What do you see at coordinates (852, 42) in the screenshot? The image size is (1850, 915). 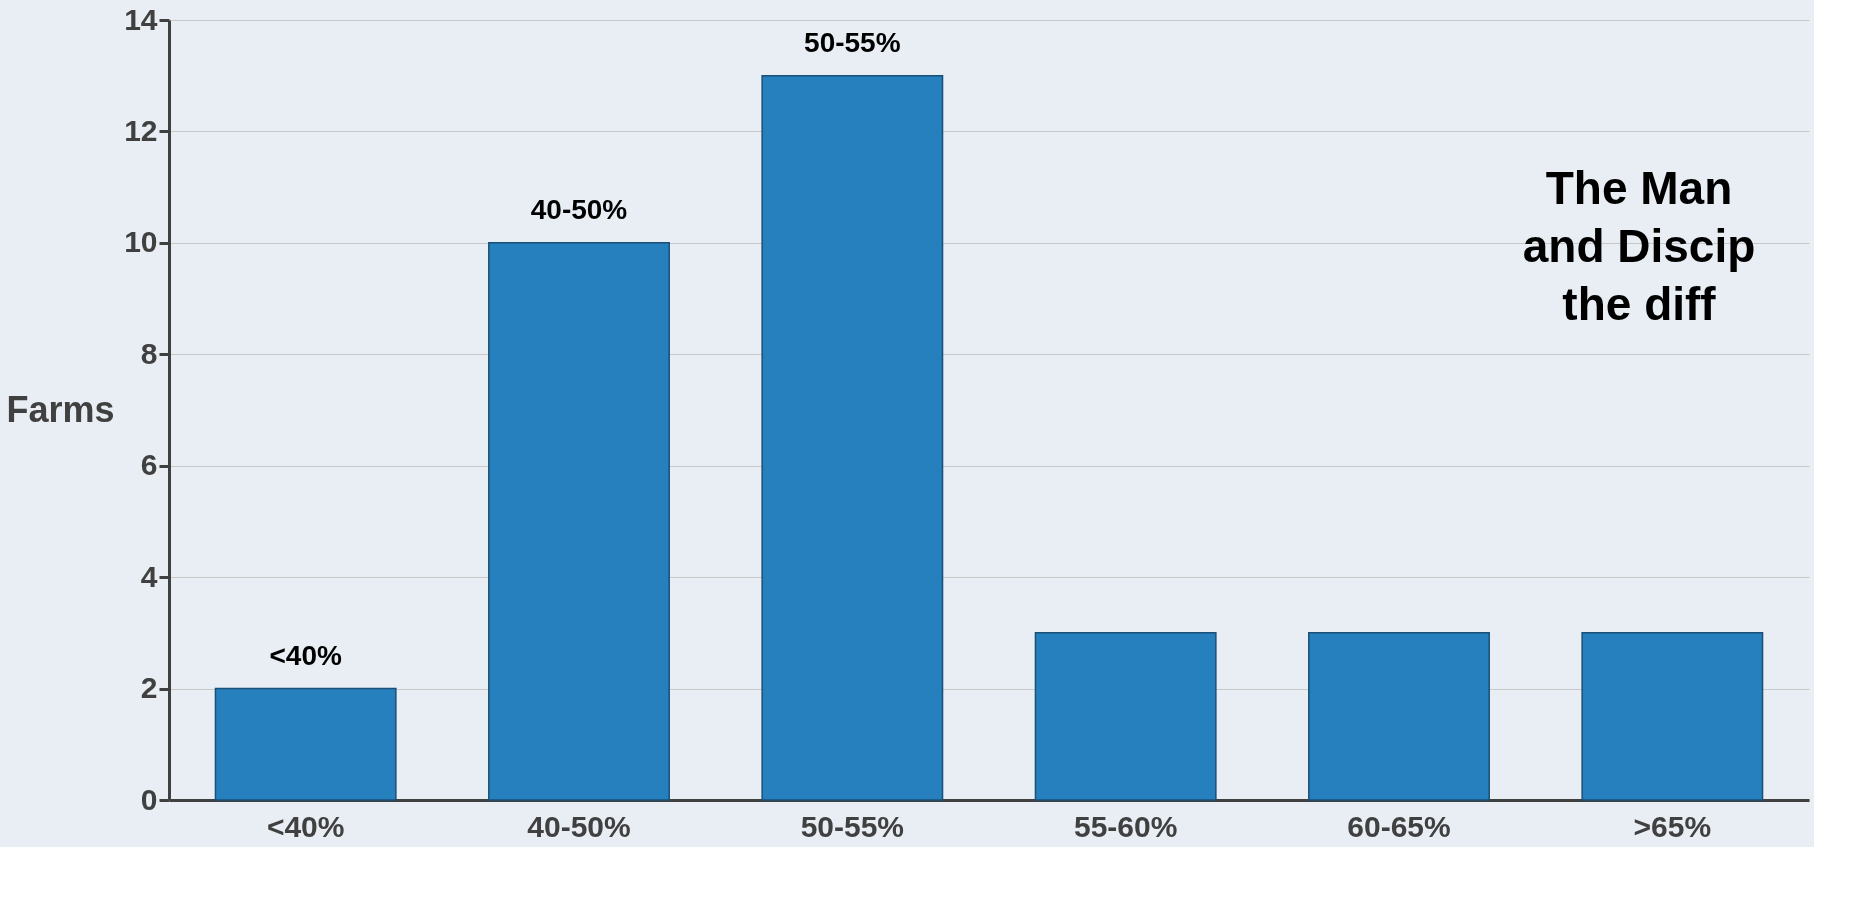 I see `annotation: 50-55%` at bounding box center [852, 42].